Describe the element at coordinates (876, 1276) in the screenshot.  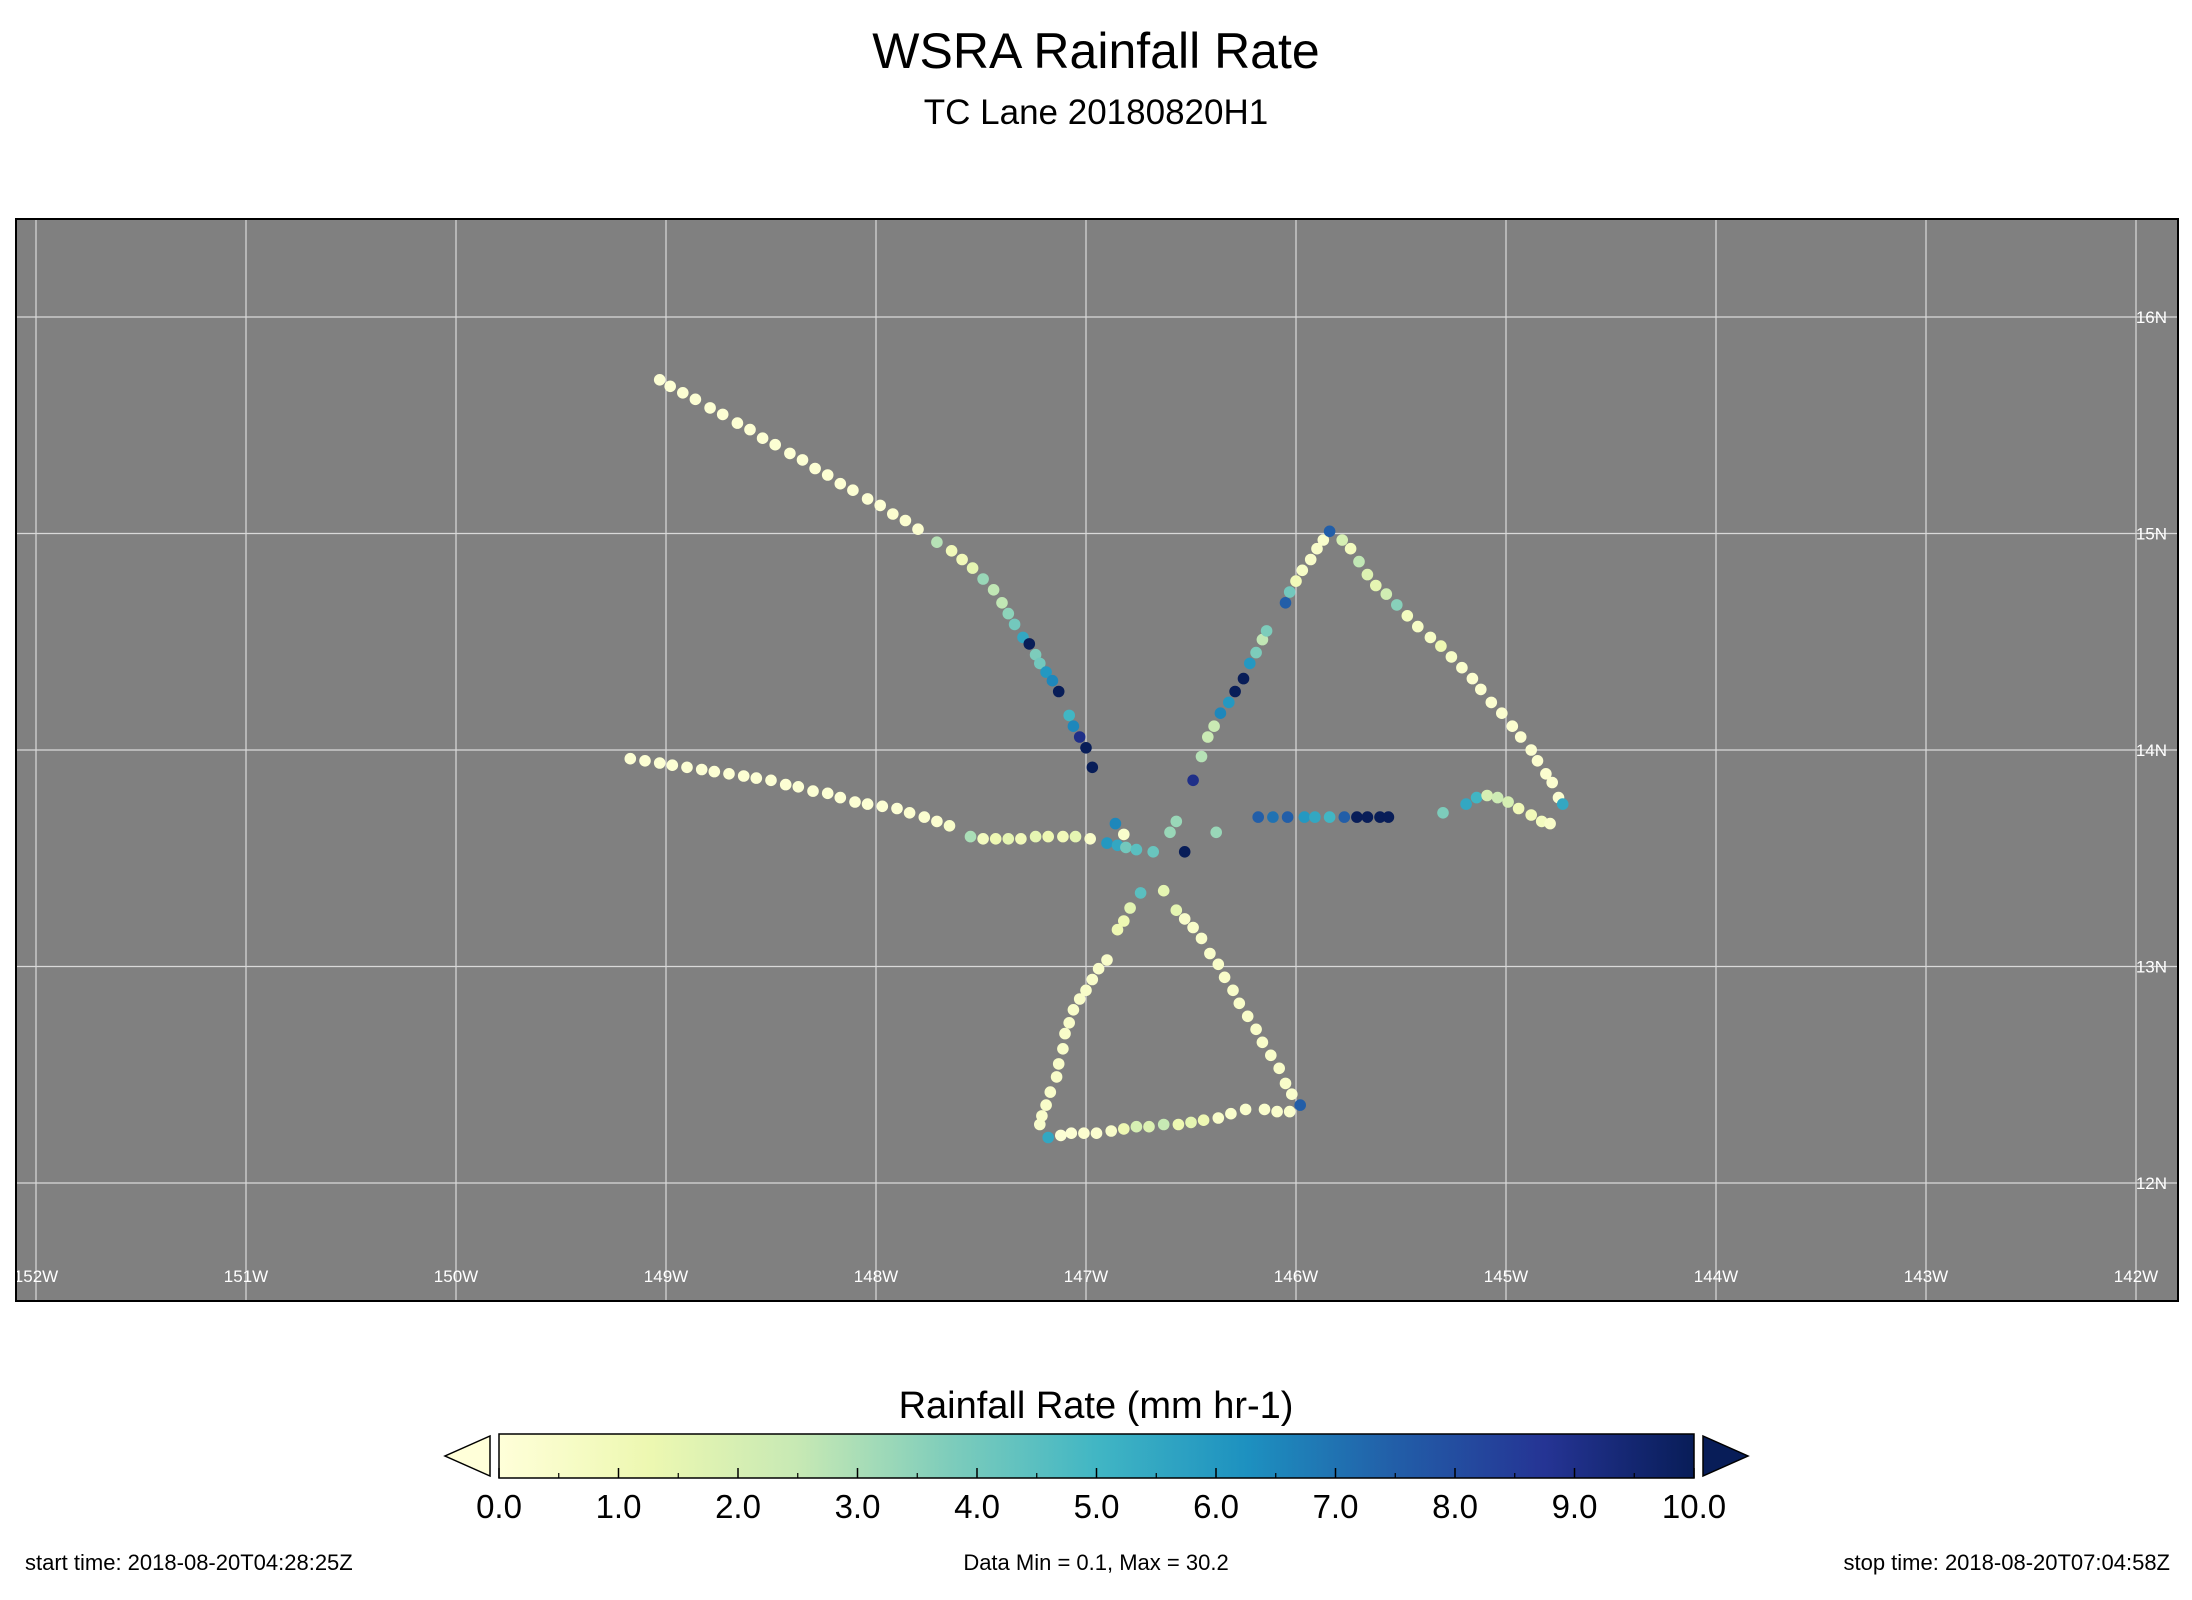
I see `x-tick-label: 148W` at that location.